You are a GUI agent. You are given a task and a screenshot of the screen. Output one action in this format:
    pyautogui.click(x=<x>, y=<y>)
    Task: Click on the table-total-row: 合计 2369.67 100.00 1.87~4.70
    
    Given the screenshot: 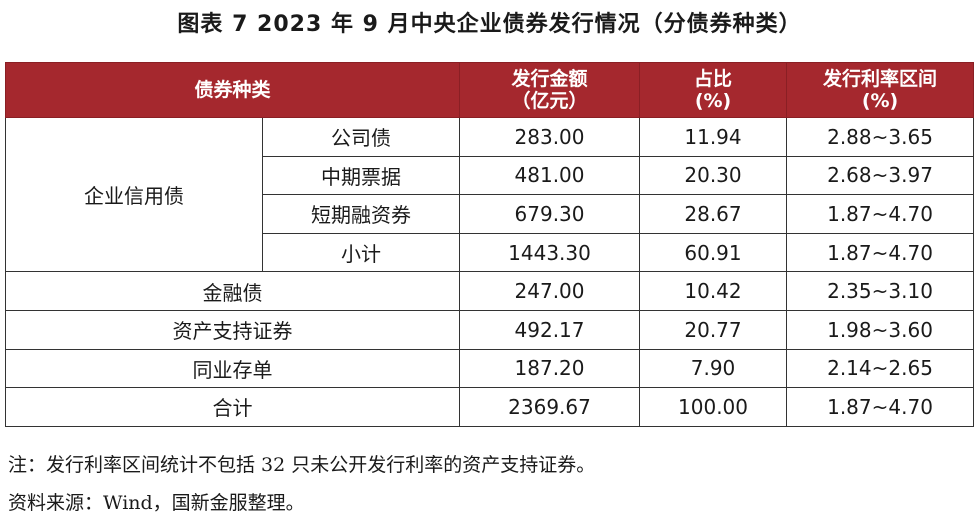 What is the action you would take?
    pyautogui.click(x=489, y=407)
    